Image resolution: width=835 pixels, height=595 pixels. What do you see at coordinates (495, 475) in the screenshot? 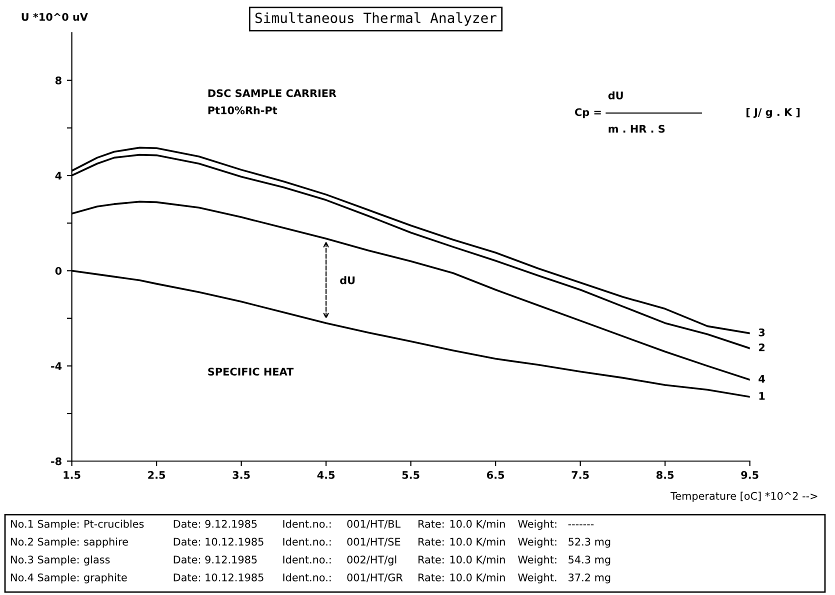
I see `x-tick-label: 6.5` at bounding box center [495, 475].